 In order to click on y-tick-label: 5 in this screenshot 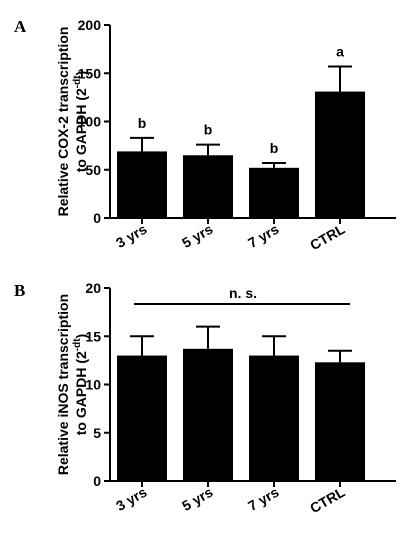, I will do `click(97, 433)`.